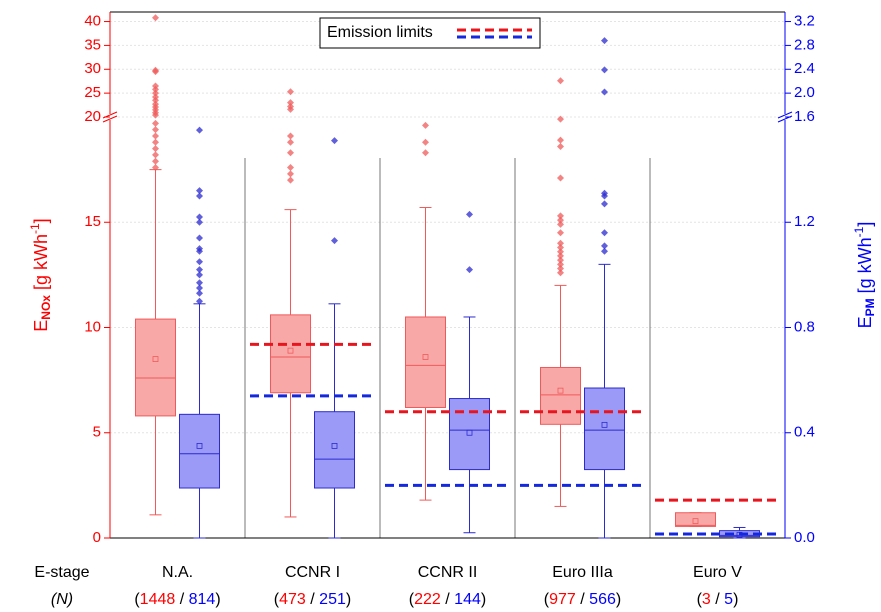  I want to click on axis-title: EPM [g kWh-1], so click(864, 275).